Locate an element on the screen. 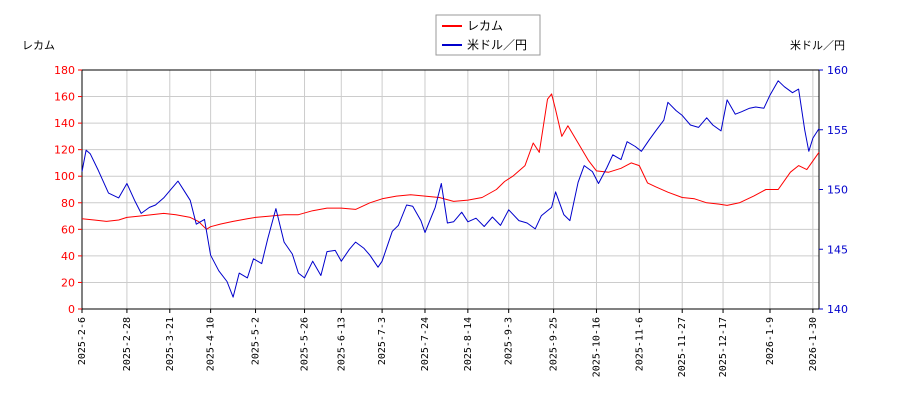 This screenshot has height=400, width=900. x-tick-label: 2025-7-24 is located at coordinates (425, 344).